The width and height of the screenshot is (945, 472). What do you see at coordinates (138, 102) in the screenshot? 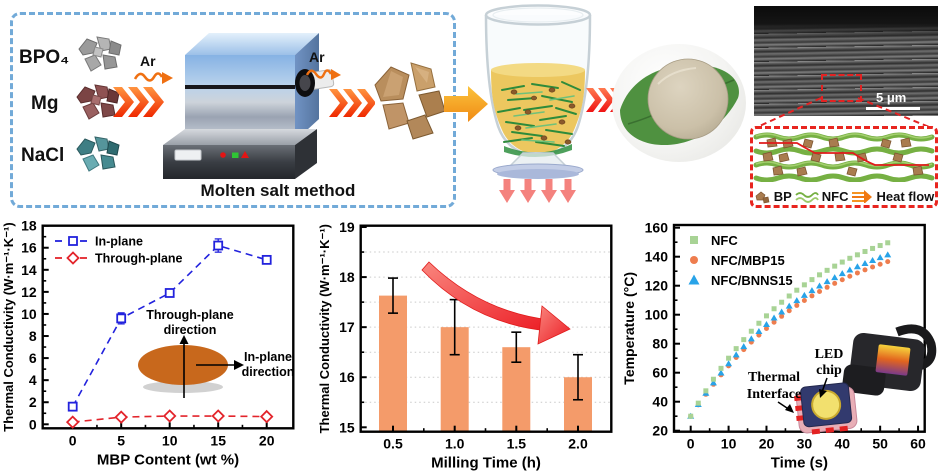
I see `process-arrow-1-icon` at bounding box center [138, 102].